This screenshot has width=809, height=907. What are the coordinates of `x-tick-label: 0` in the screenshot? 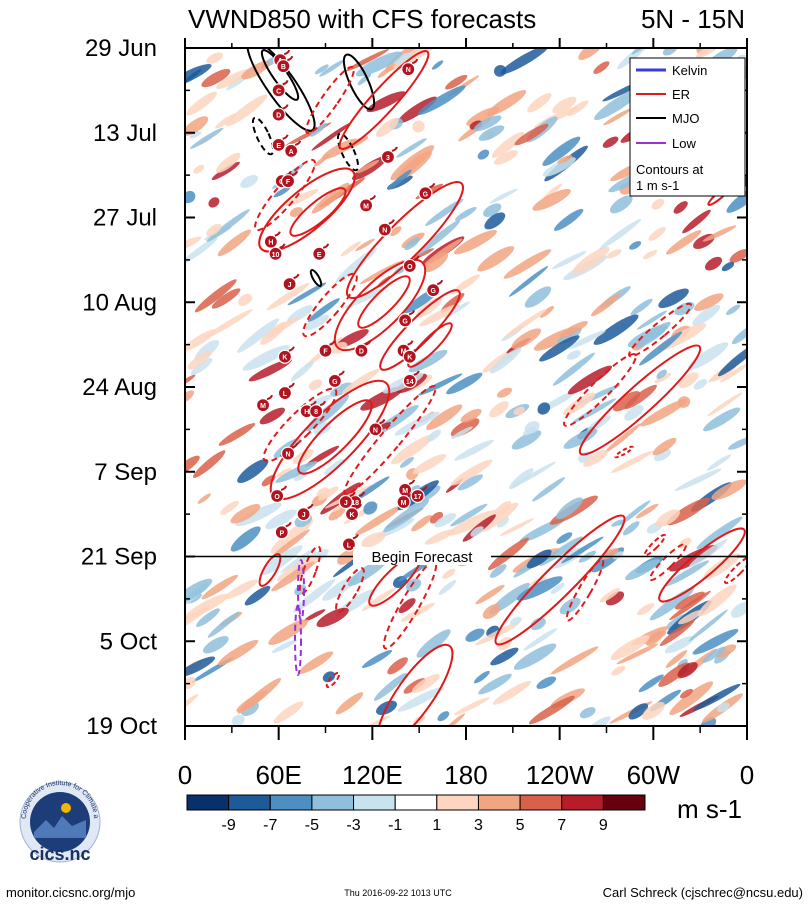 It's located at (185, 775).